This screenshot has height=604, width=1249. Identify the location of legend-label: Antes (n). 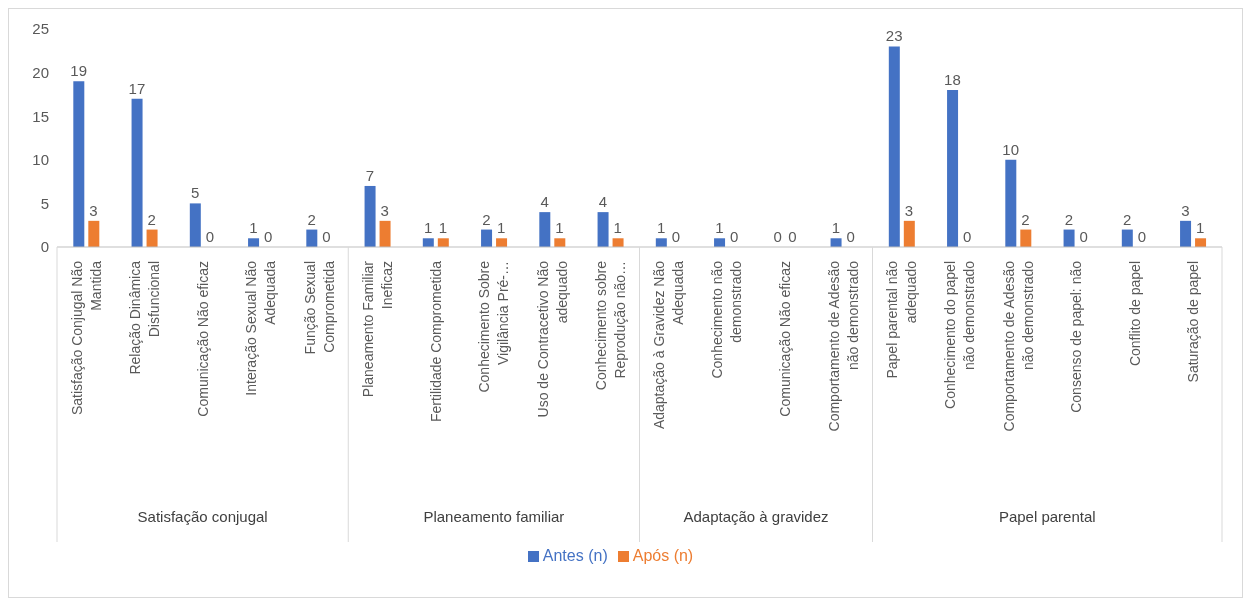
(575, 555).